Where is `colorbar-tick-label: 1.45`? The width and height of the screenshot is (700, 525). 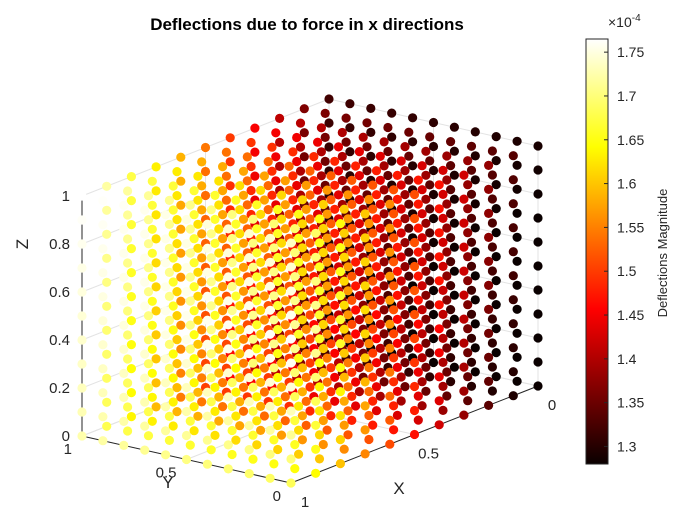
colorbar-tick-label: 1.45 is located at coordinates (630, 315).